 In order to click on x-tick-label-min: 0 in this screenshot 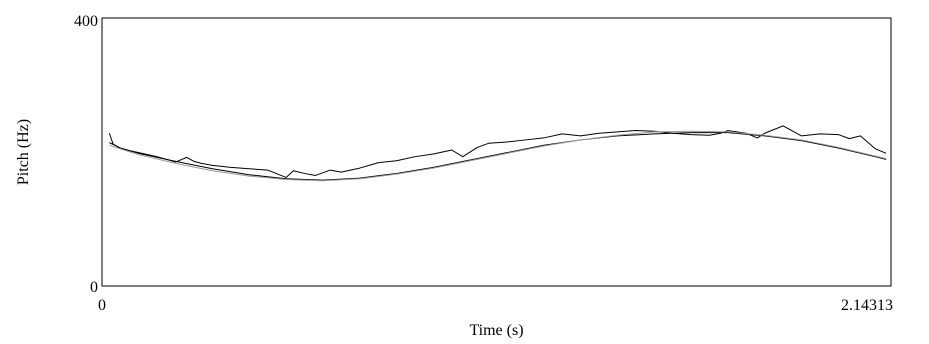, I will do `click(102, 305)`.